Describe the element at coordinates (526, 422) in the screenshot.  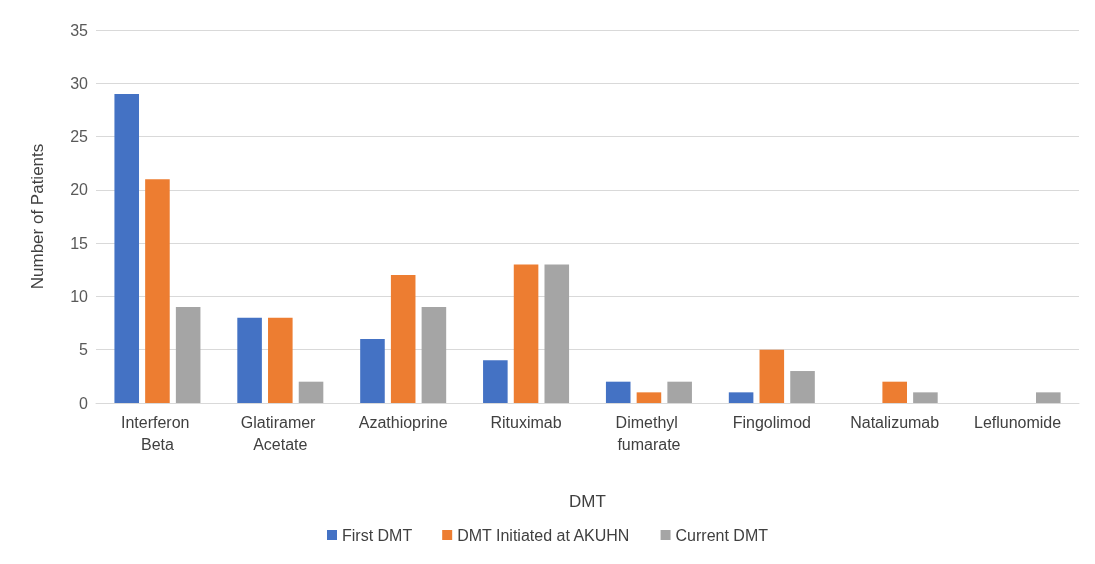
I see `x-tick-label: Rituximab` at that location.